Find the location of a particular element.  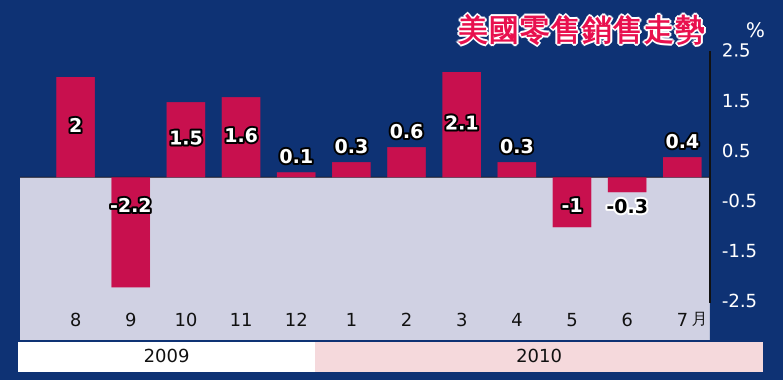

chart-title: 美國零售銷售走勢 is located at coordinates (582, 31).